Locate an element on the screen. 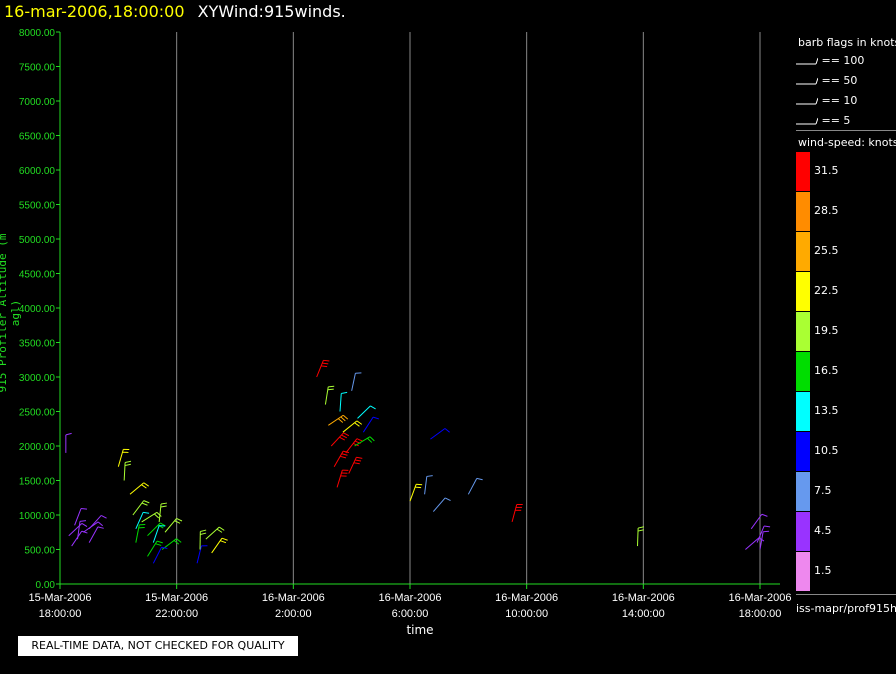 Image resolution: width=896 pixels, height=674 pixels. colorbar-label: 4.5 is located at coordinates (823, 530).